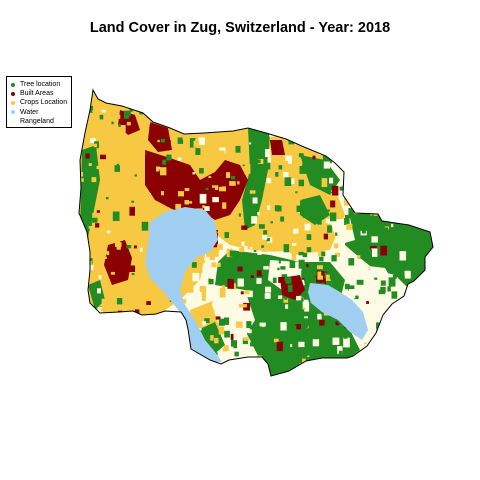 This screenshot has width=480, height=480. What do you see at coordinates (183, 284) in the screenshot?
I see `lake-zug` at bounding box center [183, 284].